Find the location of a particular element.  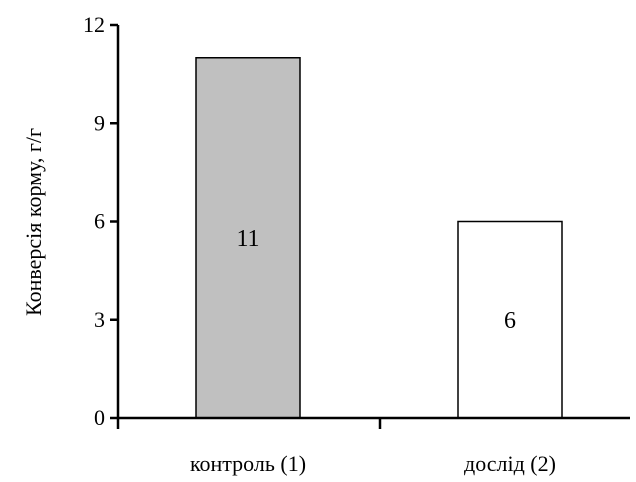

data-labels-group: 11 6 is located at coordinates (376, 280).